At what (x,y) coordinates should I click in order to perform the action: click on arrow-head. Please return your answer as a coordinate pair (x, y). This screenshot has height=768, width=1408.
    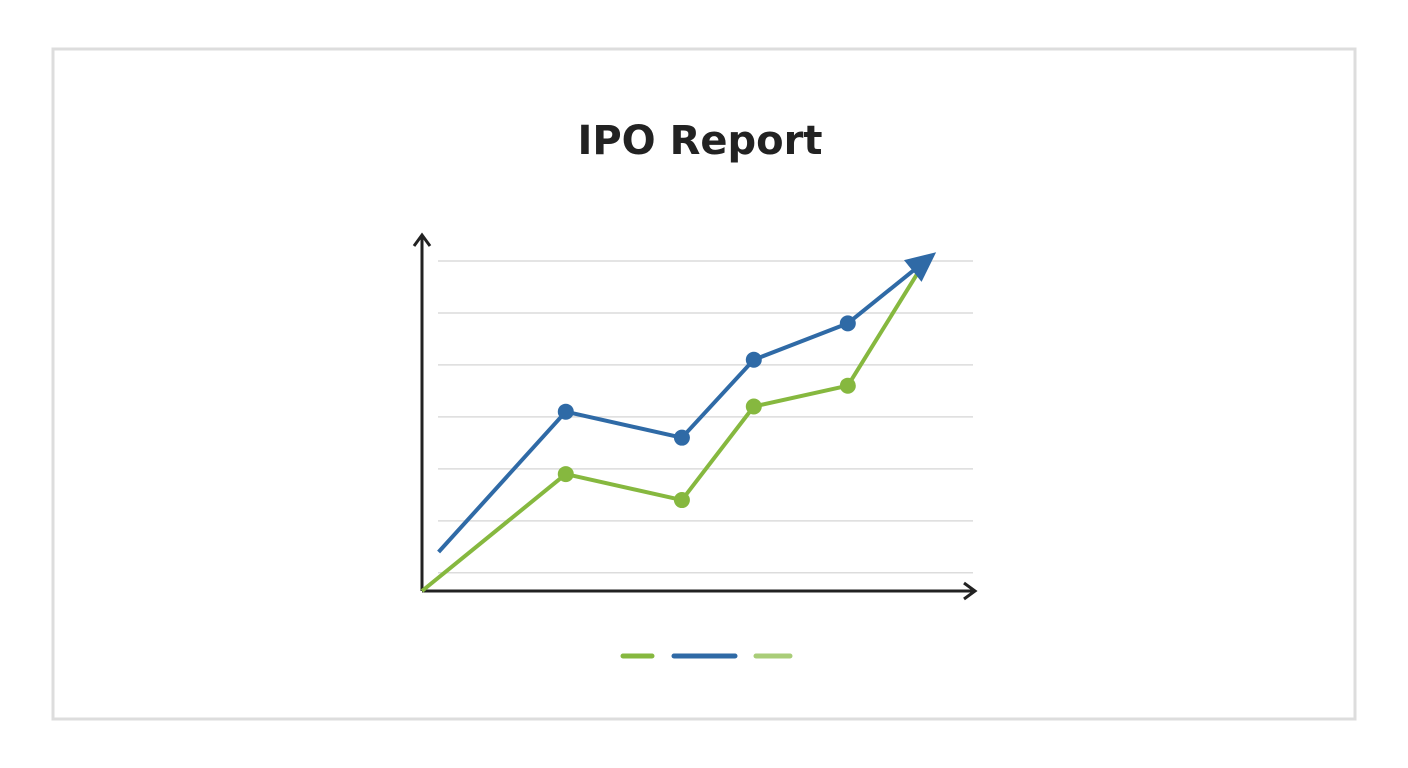
    Looking at the image, I should click on (920, 267).